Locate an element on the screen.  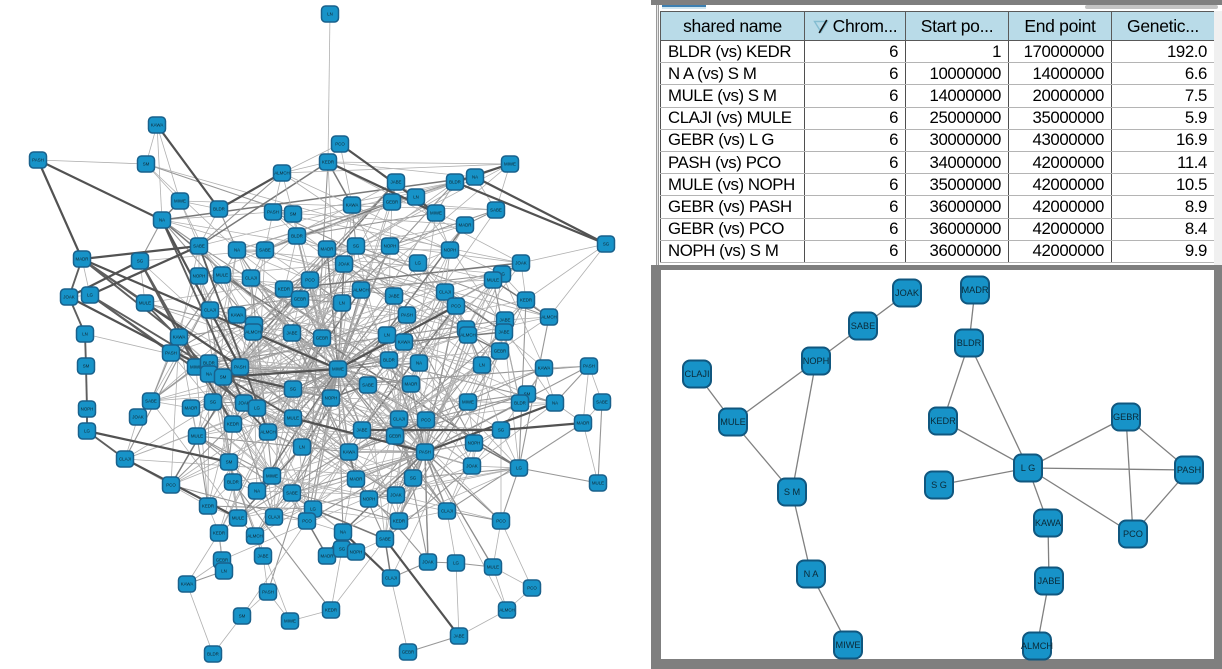
svg-text: S M is located at coordinates (792, 492).